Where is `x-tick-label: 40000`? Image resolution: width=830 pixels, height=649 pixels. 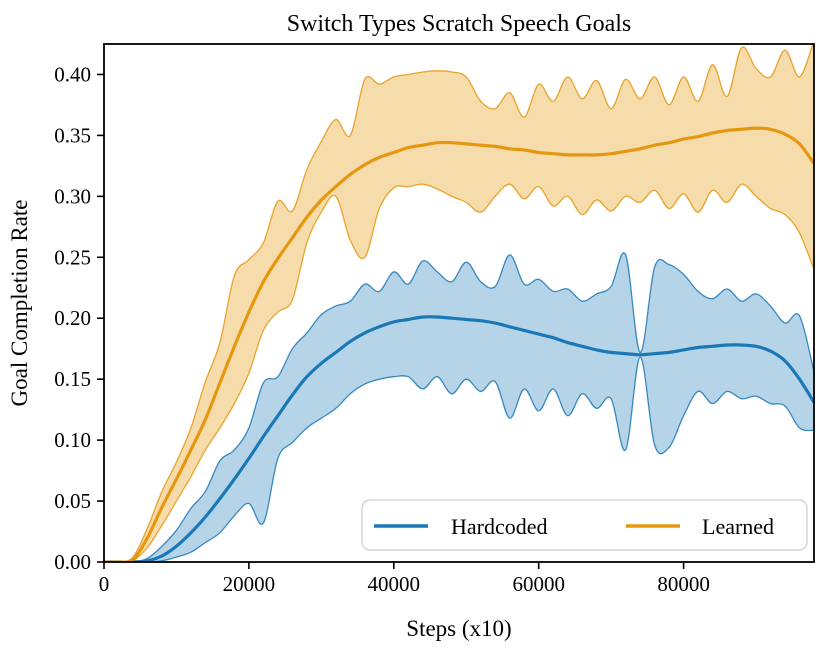 x-tick-label: 40000 is located at coordinates (394, 584).